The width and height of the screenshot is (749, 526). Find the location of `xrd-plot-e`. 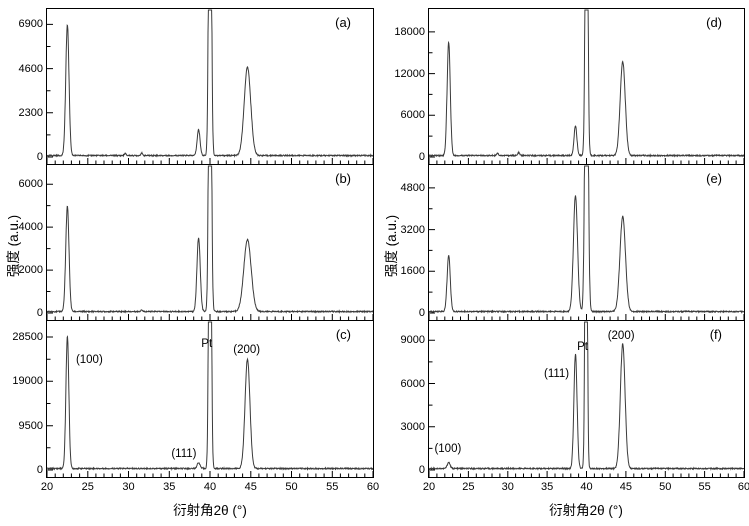

xrd-plot-e is located at coordinates (586, 242).